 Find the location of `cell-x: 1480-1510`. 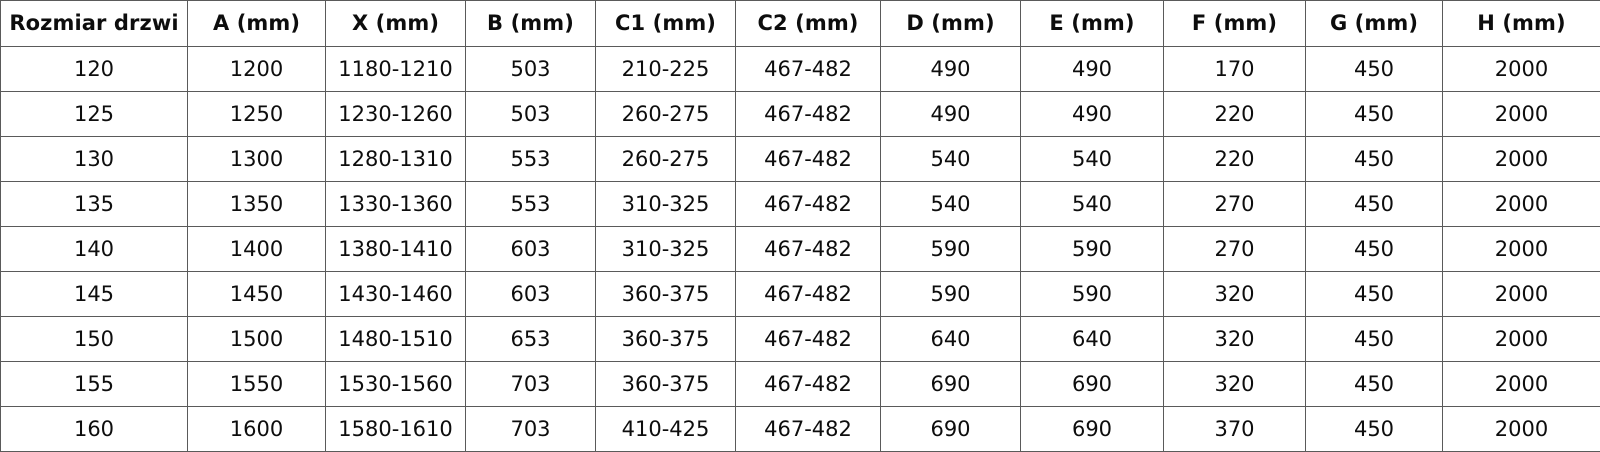

cell-x: 1480-1510 is located at coordinates (396, 339).